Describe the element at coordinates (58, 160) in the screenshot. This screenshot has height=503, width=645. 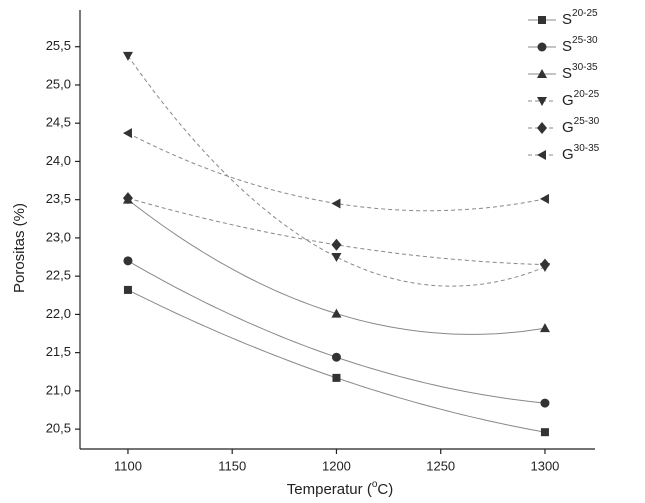
I see `y-tick-label: 24,0` at that location.